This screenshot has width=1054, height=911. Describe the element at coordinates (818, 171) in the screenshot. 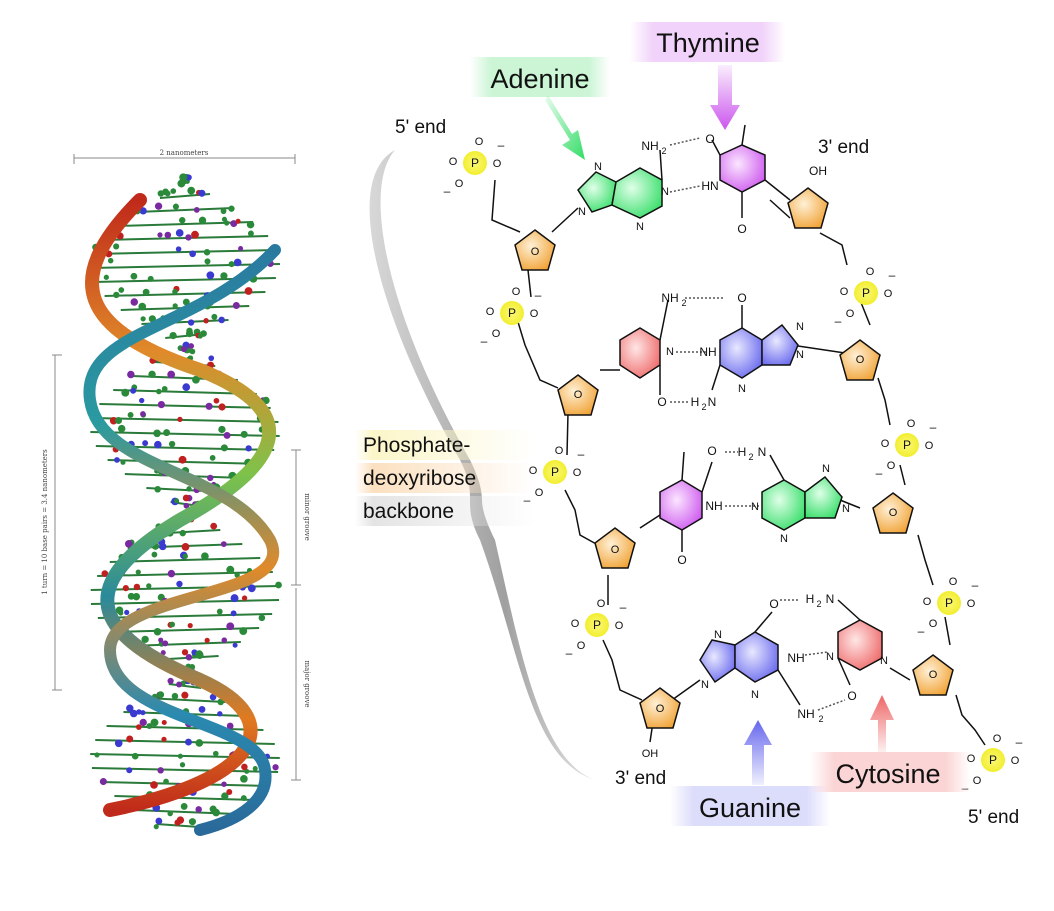

I see `hydroxyl-oh: OH` at that location.